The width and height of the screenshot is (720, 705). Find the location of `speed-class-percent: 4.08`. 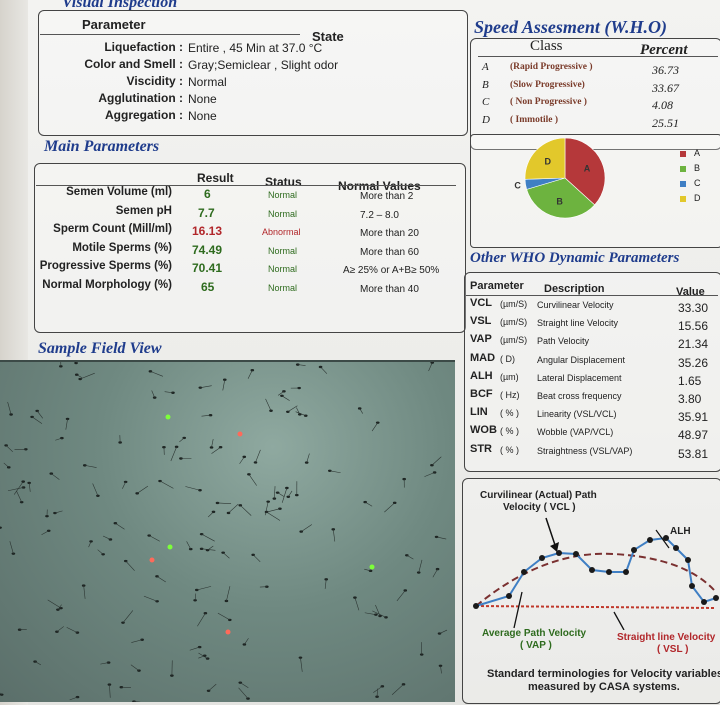

speed-class-percent: 4.08 is located at coordinates (662, 105).